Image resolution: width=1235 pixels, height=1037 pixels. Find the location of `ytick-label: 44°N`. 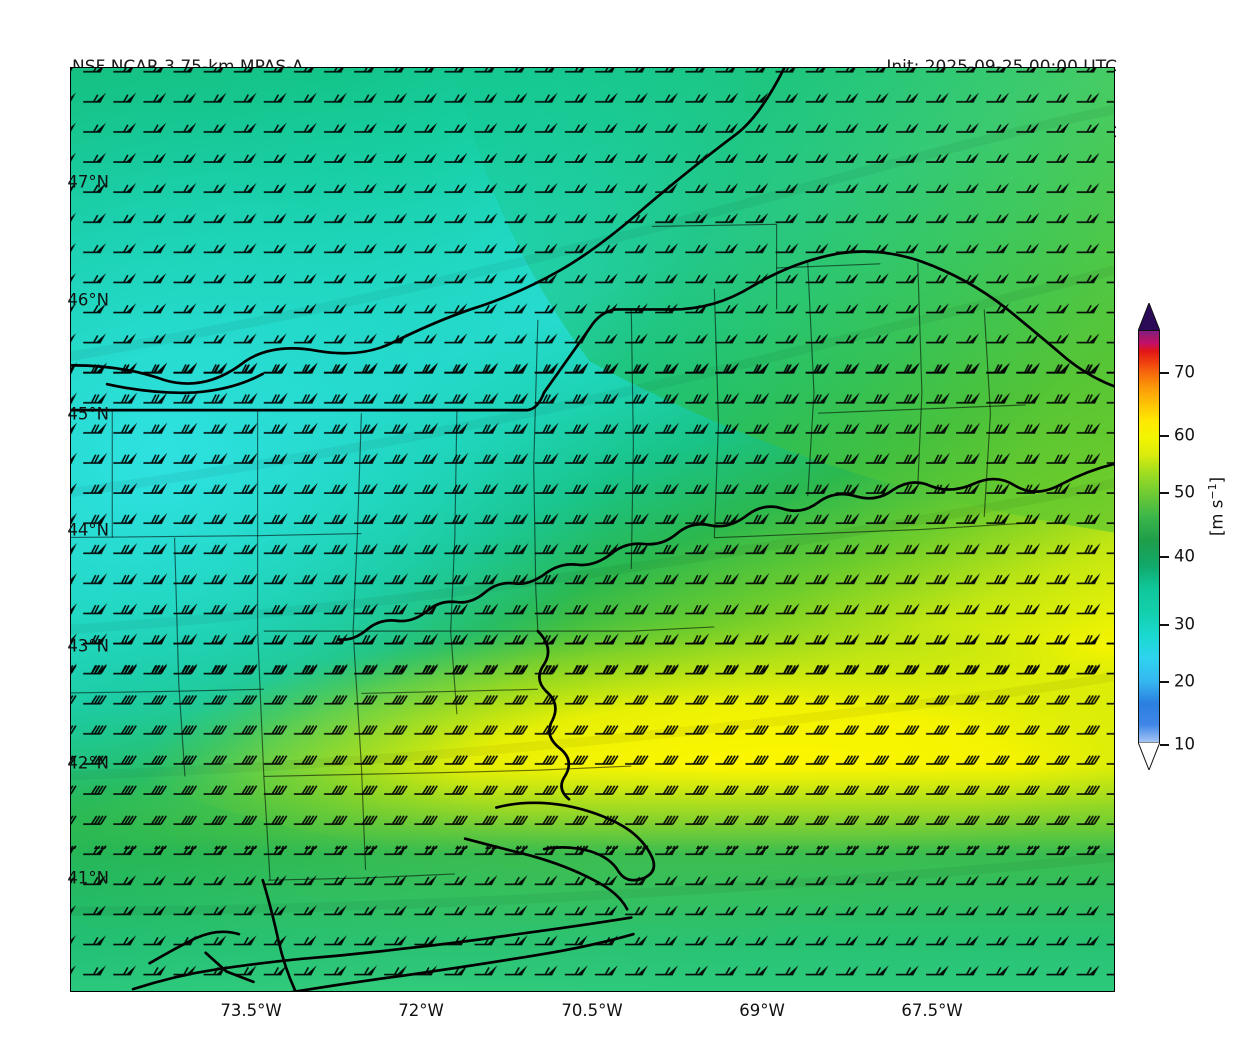

ytick-label: 44°N is located at coordinates (88, 530).